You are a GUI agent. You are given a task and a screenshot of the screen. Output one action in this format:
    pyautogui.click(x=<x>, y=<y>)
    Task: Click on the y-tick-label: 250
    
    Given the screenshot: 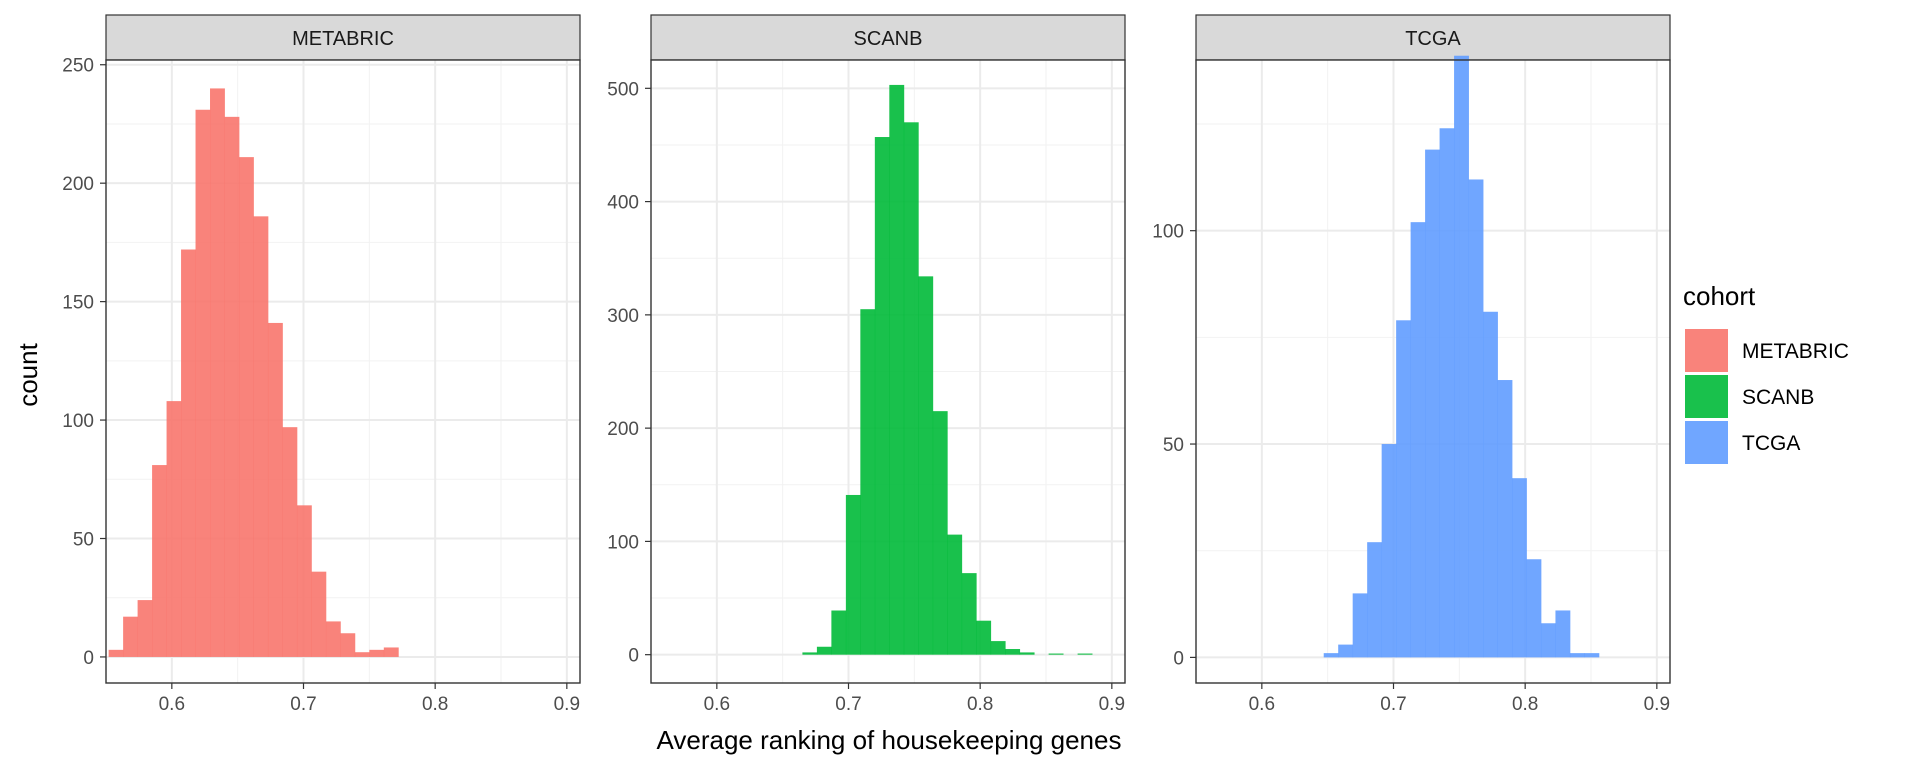 What is the action you would take?
    pyautogui.click(x=78, y=66)
    